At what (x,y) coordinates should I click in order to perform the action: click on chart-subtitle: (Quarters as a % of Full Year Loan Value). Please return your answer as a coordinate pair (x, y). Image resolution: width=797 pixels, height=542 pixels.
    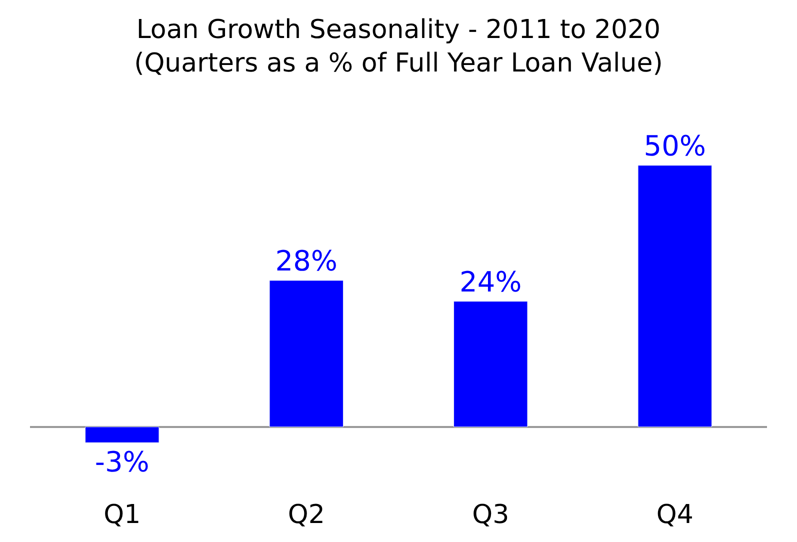
    Looking at the image, I should click on (398, 63).